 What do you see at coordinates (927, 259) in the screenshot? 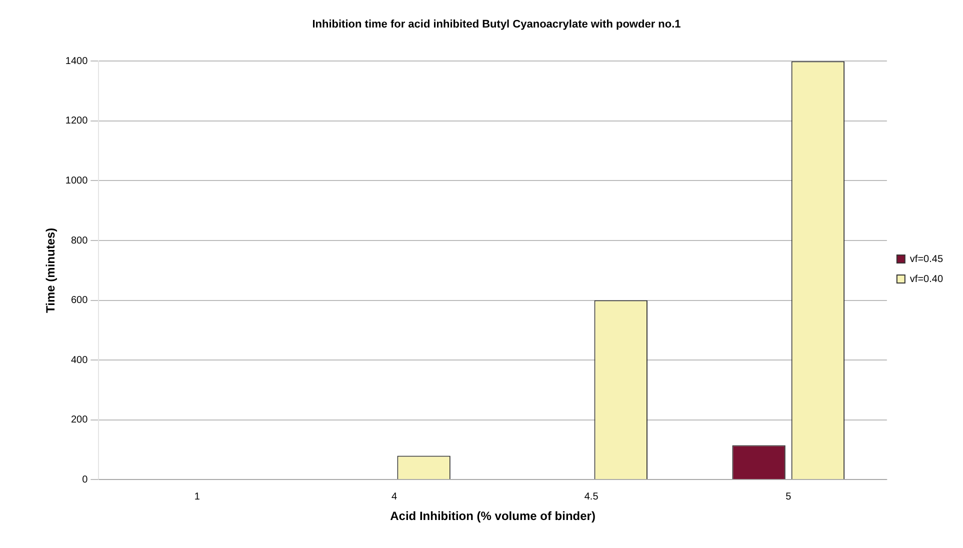
I see `legend-label: vf=0.45` at bounding box center [927, 259].